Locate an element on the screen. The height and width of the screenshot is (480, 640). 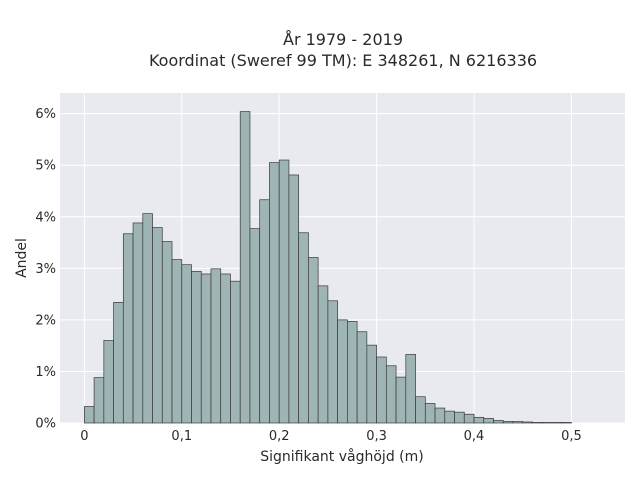
y-tick-label-1: 1% is located at coordinates (45, 372).